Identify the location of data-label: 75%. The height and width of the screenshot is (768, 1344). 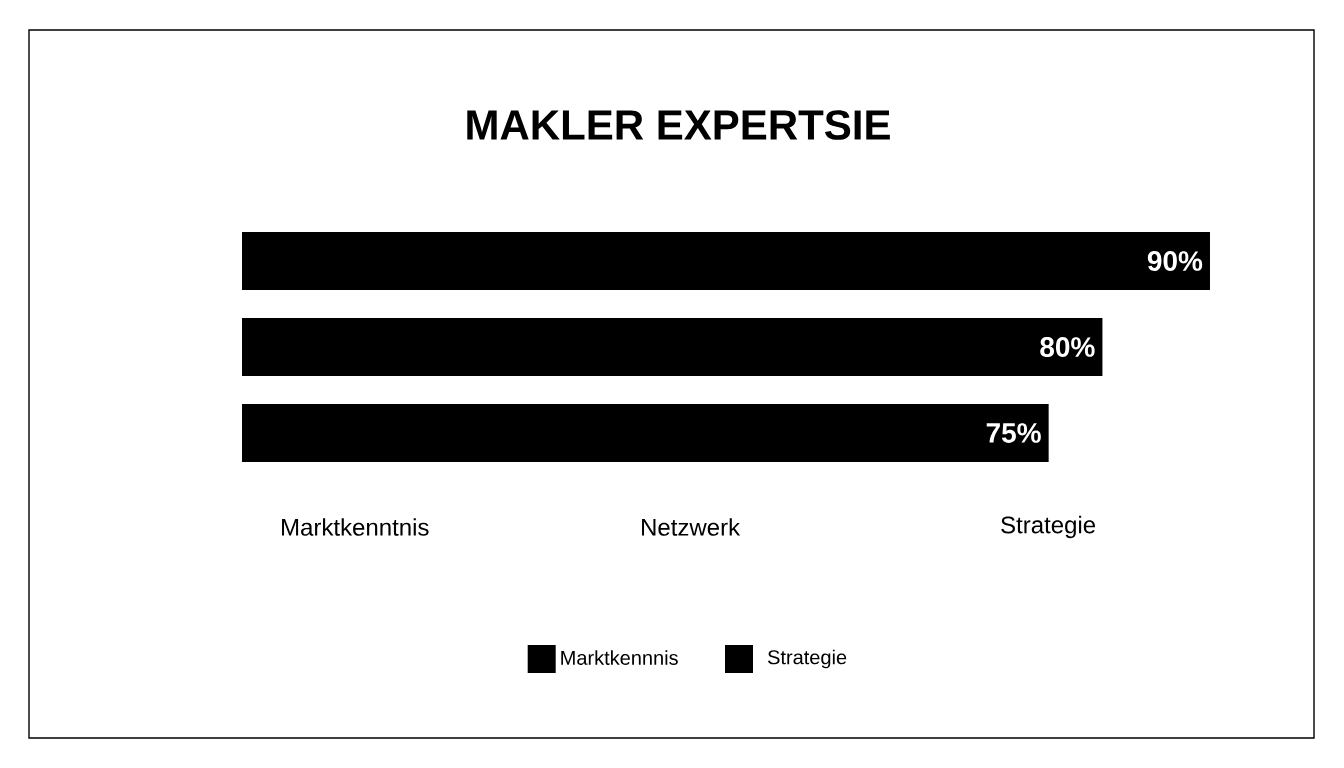
(1013, 433).